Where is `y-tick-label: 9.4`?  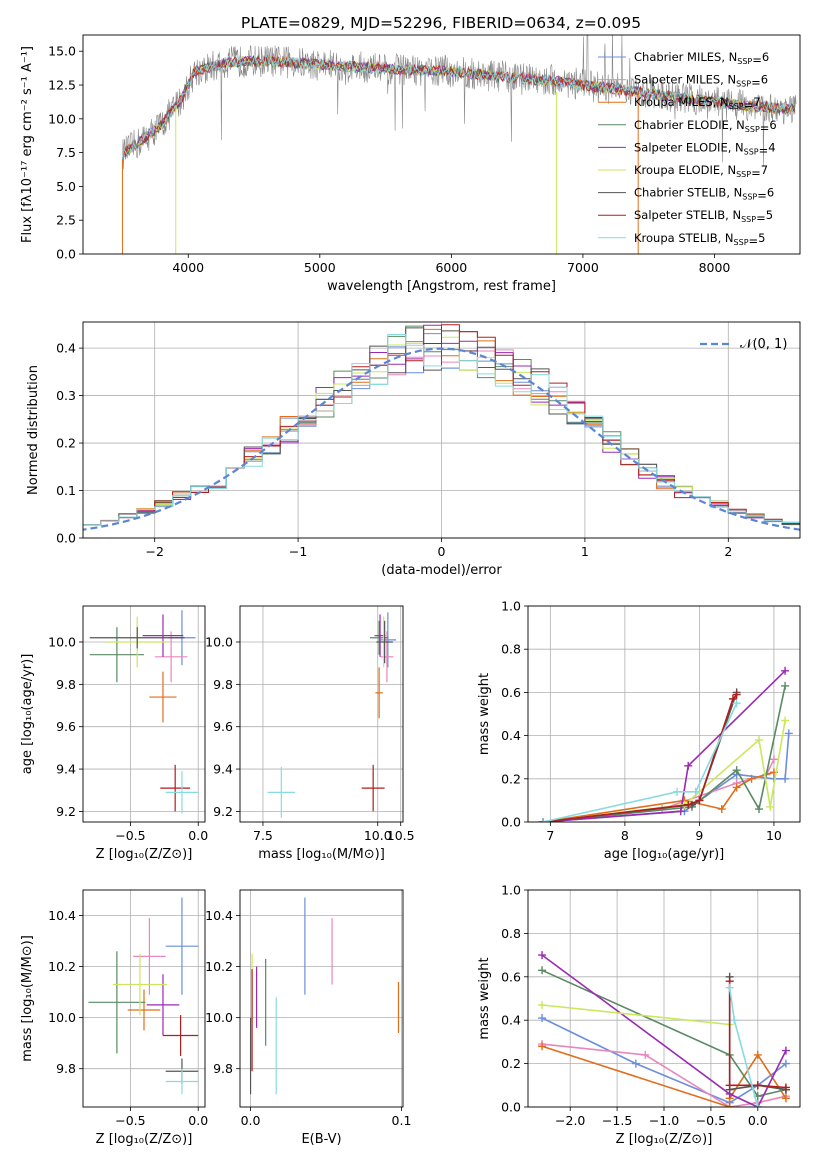 y-tick-label: 9.4 is located at coordinates (66, 769).